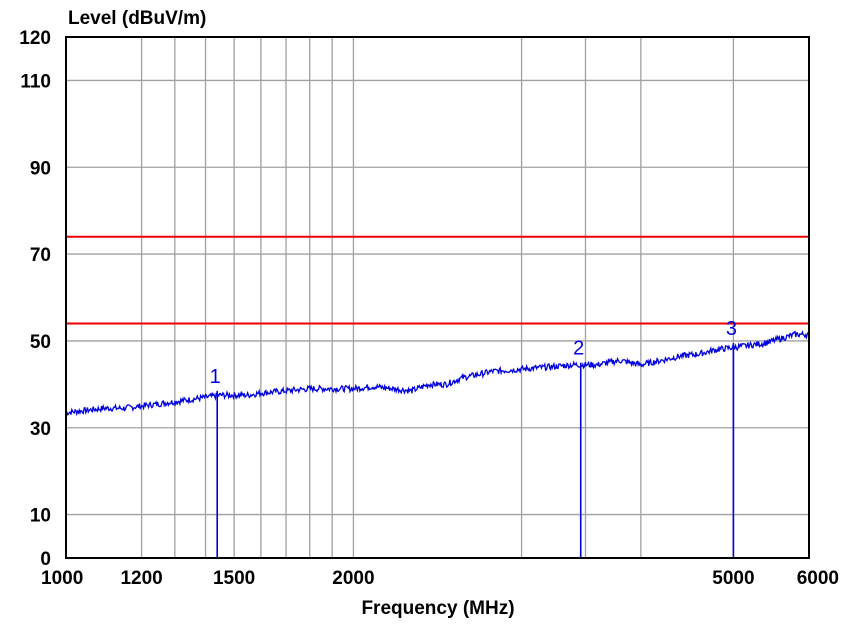 Image resolution: width=845 pixels, height=625 pixels. What do you see at coordinates (818, 578) in the screenshot?
I see `x-tick-label: 6000` at bounding box center [818, 578].